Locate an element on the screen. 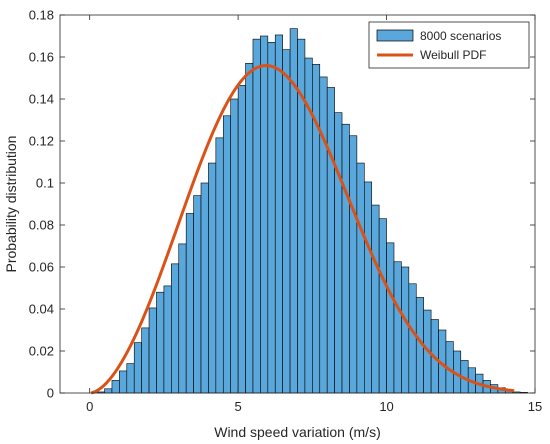 The image size is (550, 444). legend-swatch-histogram is located at coordinates (395, 35).